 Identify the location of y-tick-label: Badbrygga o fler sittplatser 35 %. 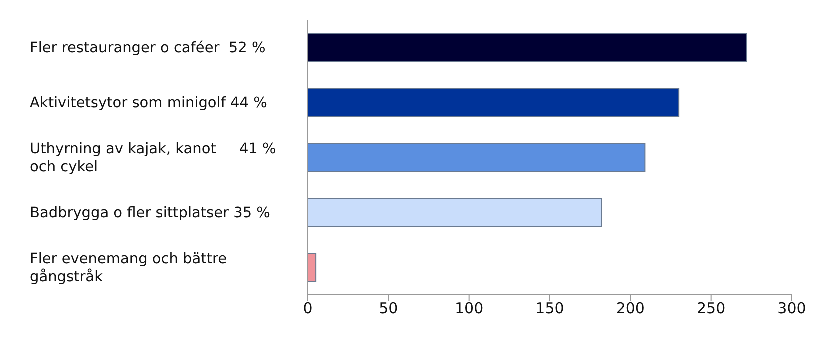
(150, 214).